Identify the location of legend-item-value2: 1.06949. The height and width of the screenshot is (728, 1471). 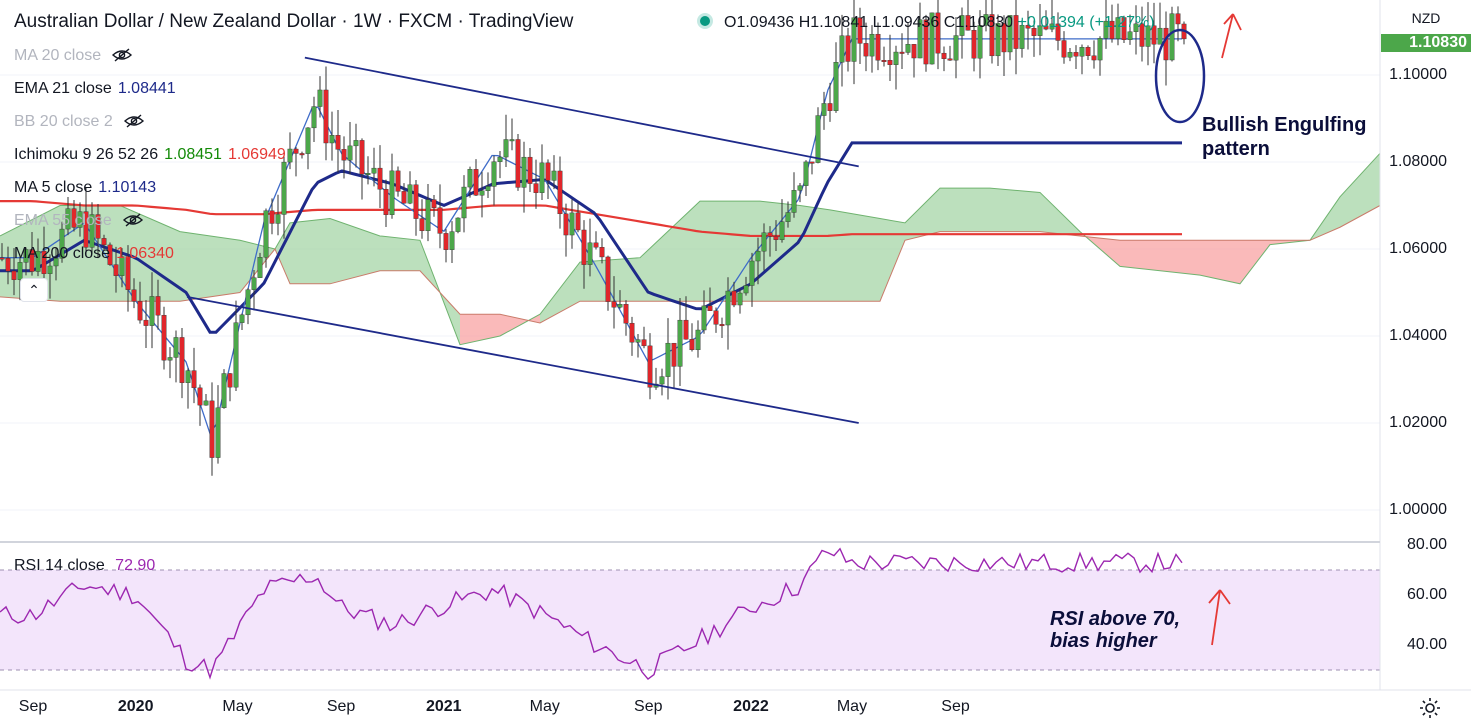
(256, 154).